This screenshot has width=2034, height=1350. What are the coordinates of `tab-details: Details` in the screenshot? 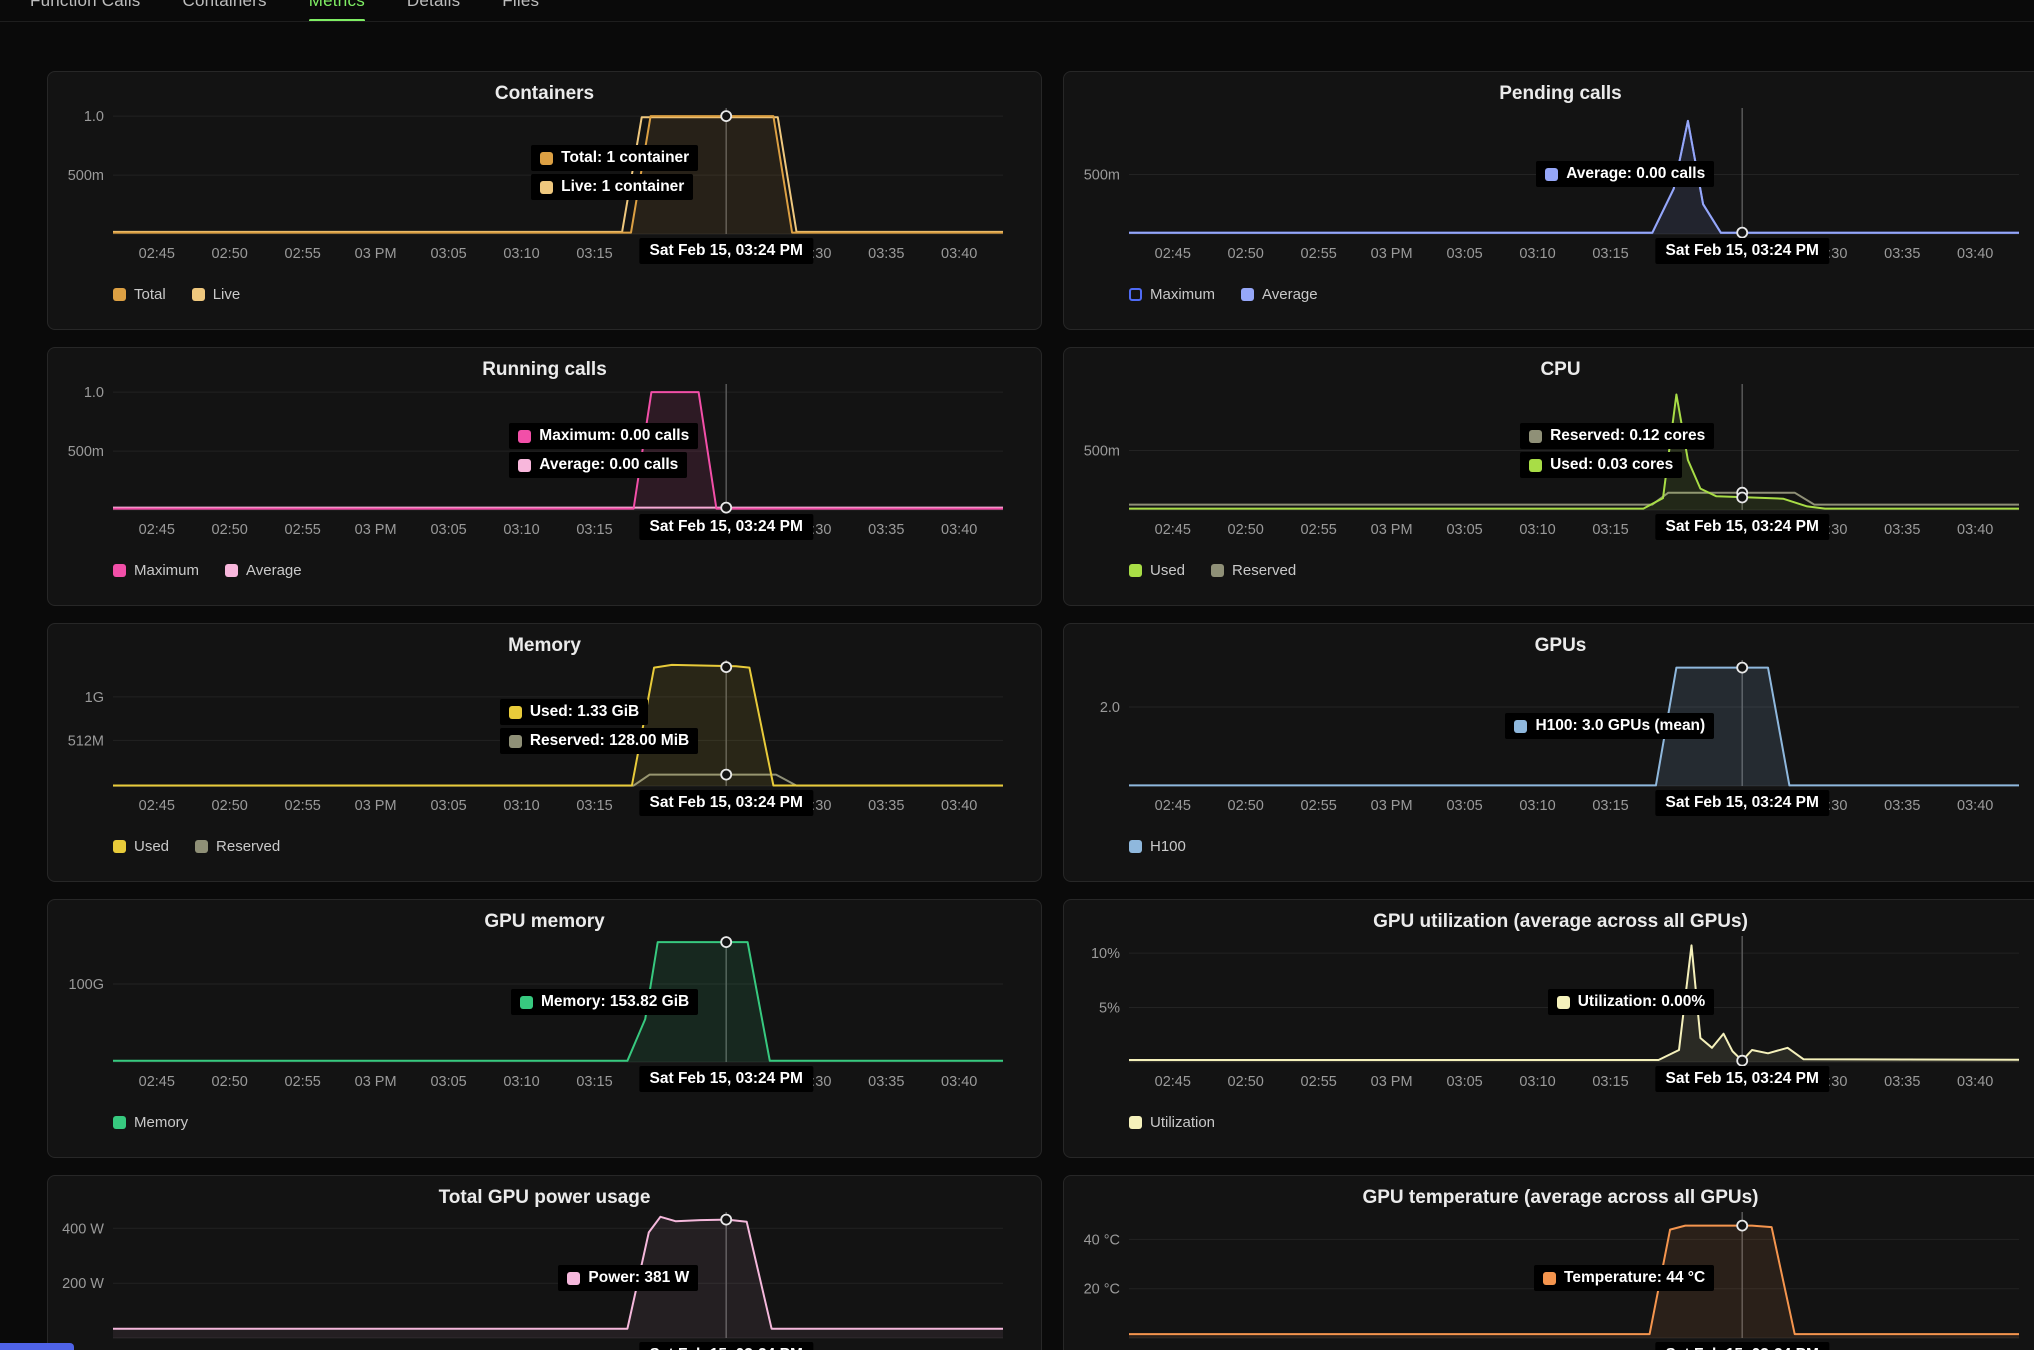 It's located at (433, 10).